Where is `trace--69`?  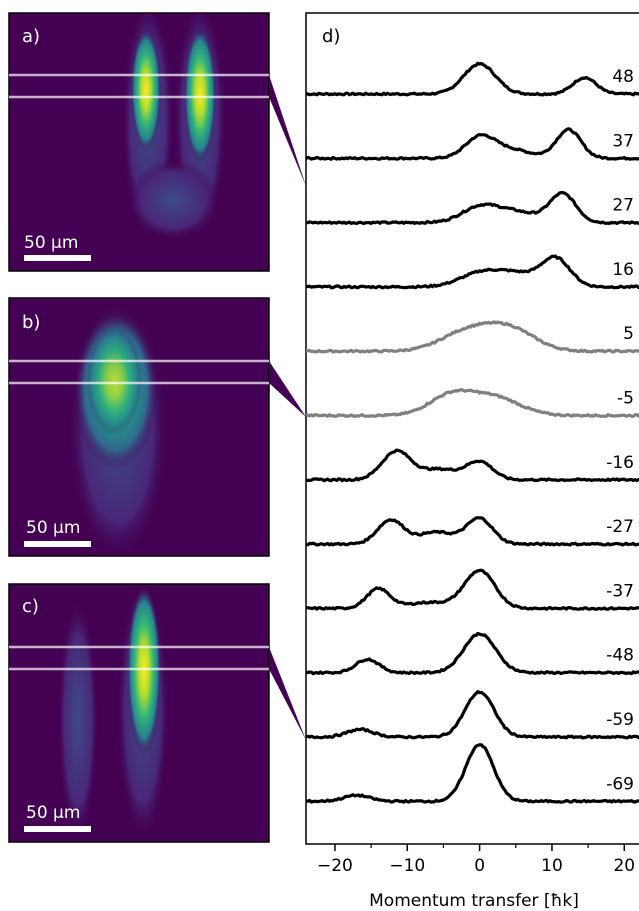 trace--69 is located at coordinates (472, 773).